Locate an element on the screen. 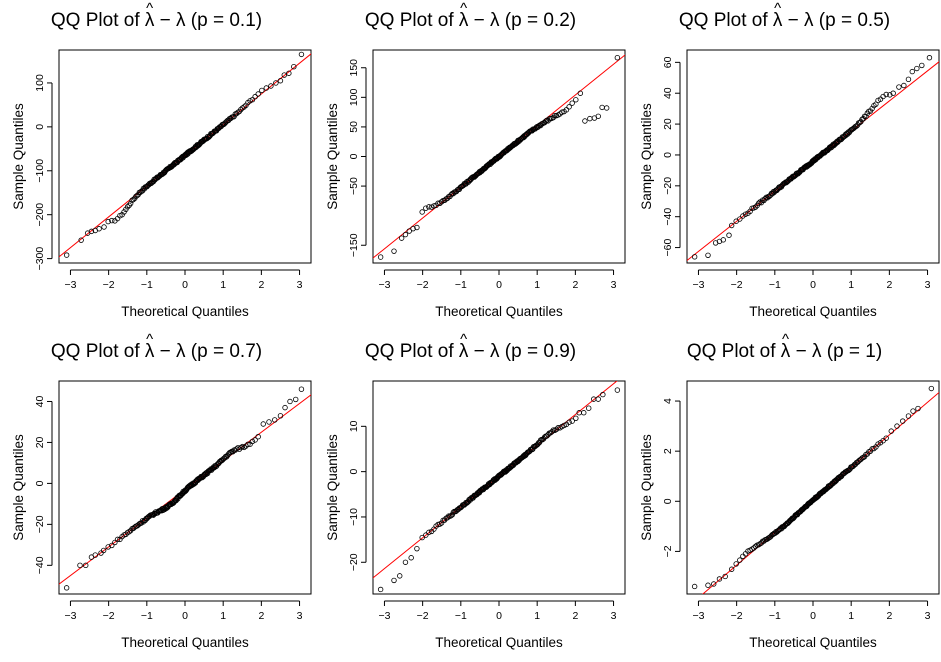 The height and width of the screenshot is (662, 941). y-tick-label: −20 is located at coordinates (668, 186).